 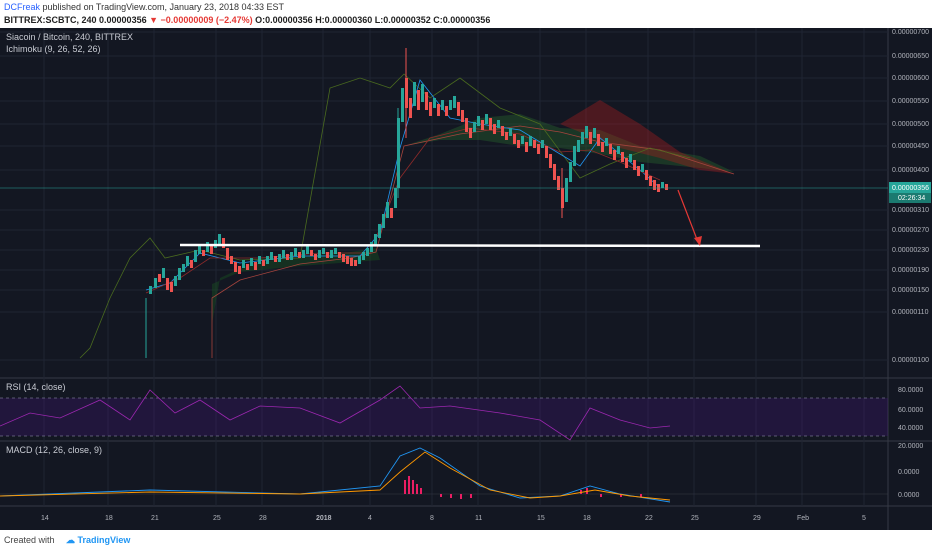 I want to click on time-tick: 8, so click(x=432, y=518).